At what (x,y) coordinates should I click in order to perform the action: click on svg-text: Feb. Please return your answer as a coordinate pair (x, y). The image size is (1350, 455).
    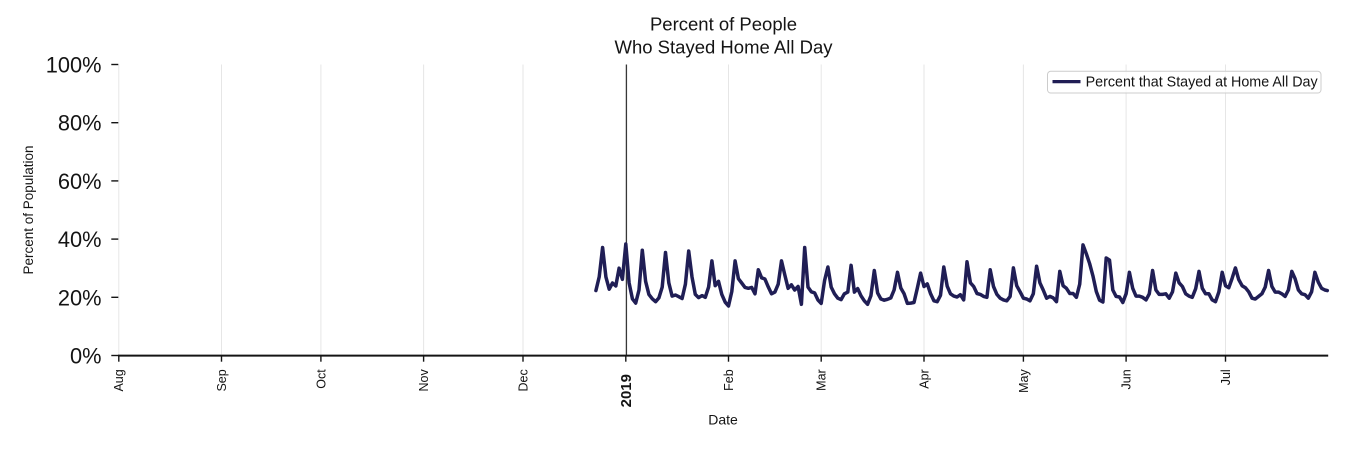
    Looking at the image, I should click on (729, 380).